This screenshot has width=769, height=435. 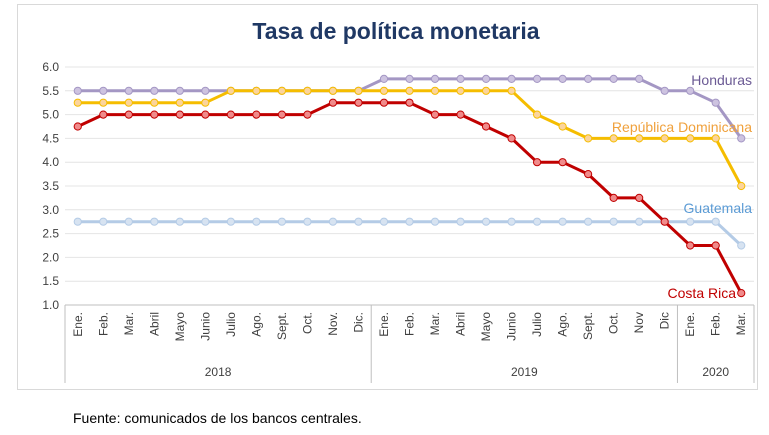 What do you see at coordinates (50, 234) in the screenshot?
I see `y-tick-label: 2.5` at bounding box center [50, 234].